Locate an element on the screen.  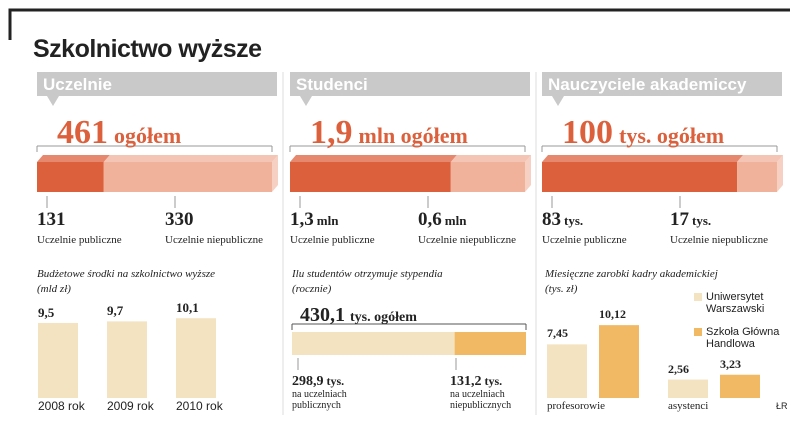
total: 461 ogółem is located at coordinates (119, 132).